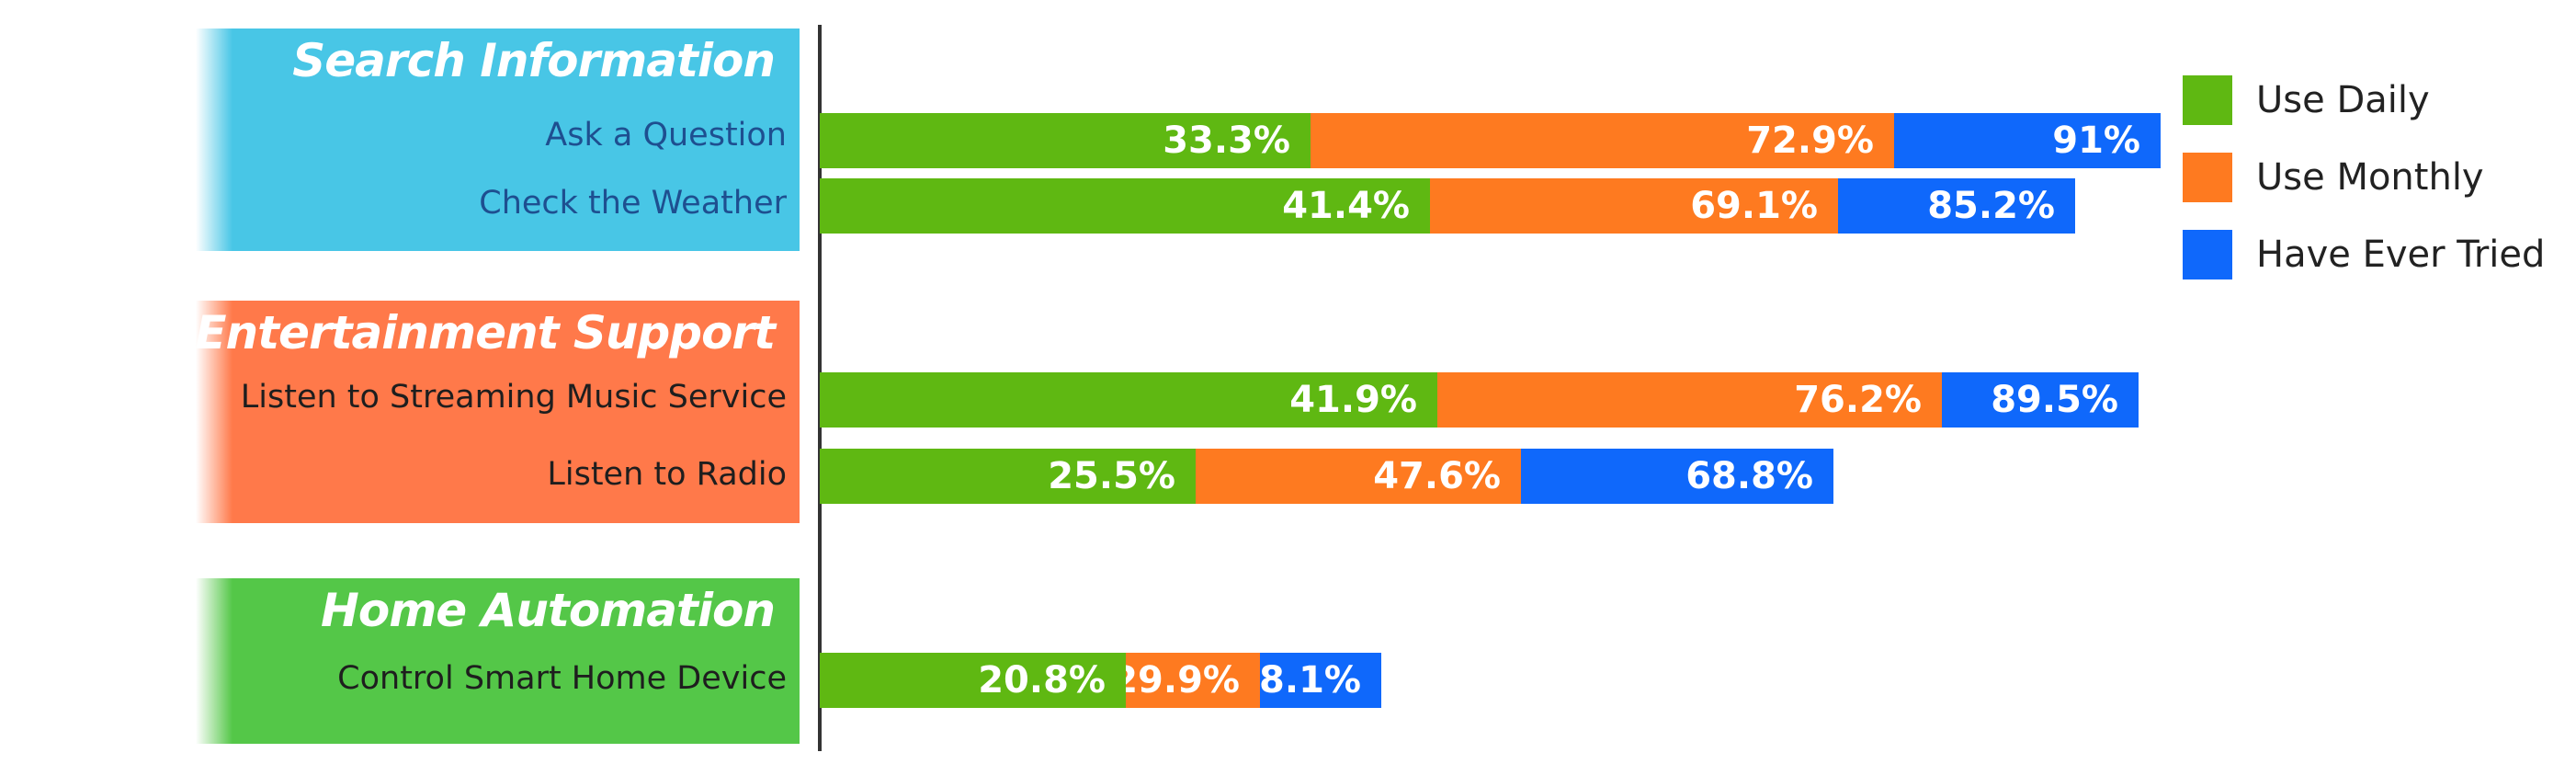  I want to click on bar-use-daily-ask-a-question: 33.3%, so click(1065, 140).